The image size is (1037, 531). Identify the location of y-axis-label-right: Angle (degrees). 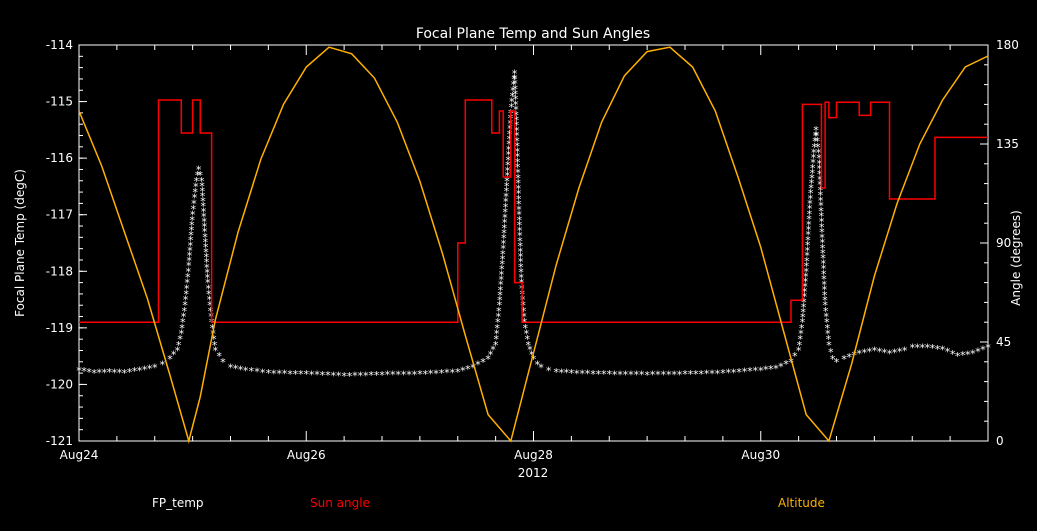
(1016, 258).